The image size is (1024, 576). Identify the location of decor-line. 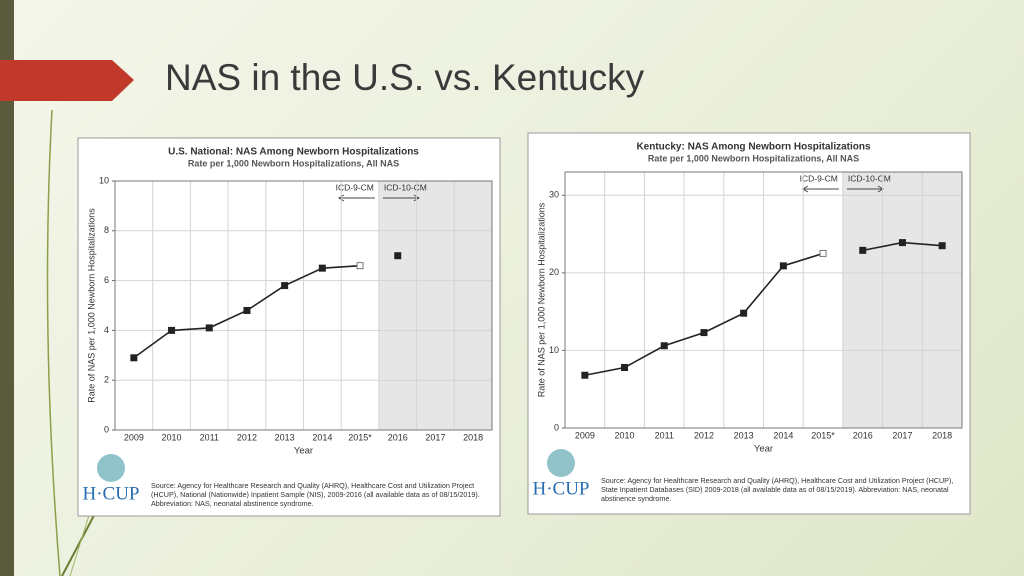
(53, 342).